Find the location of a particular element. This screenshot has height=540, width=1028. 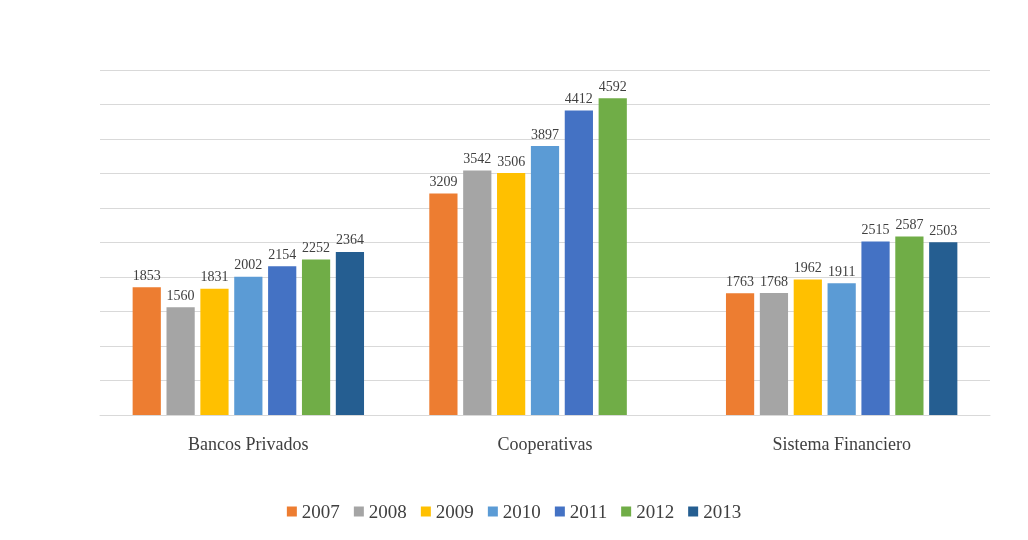

legend-label: 2008 is located at coordinates (387, 511).